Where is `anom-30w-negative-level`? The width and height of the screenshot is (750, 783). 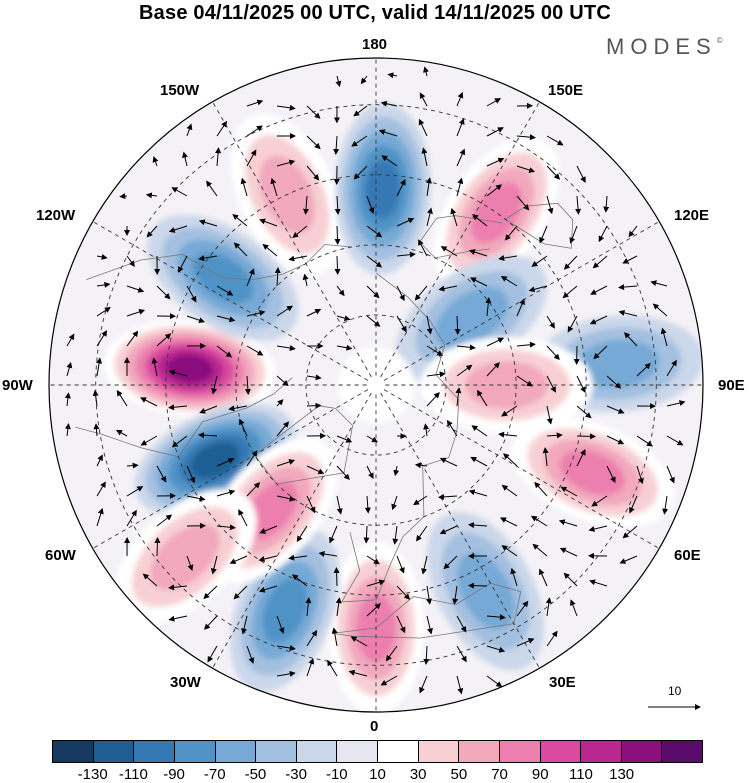
anom-30w-negative-level is located at coordinates (285, 610).